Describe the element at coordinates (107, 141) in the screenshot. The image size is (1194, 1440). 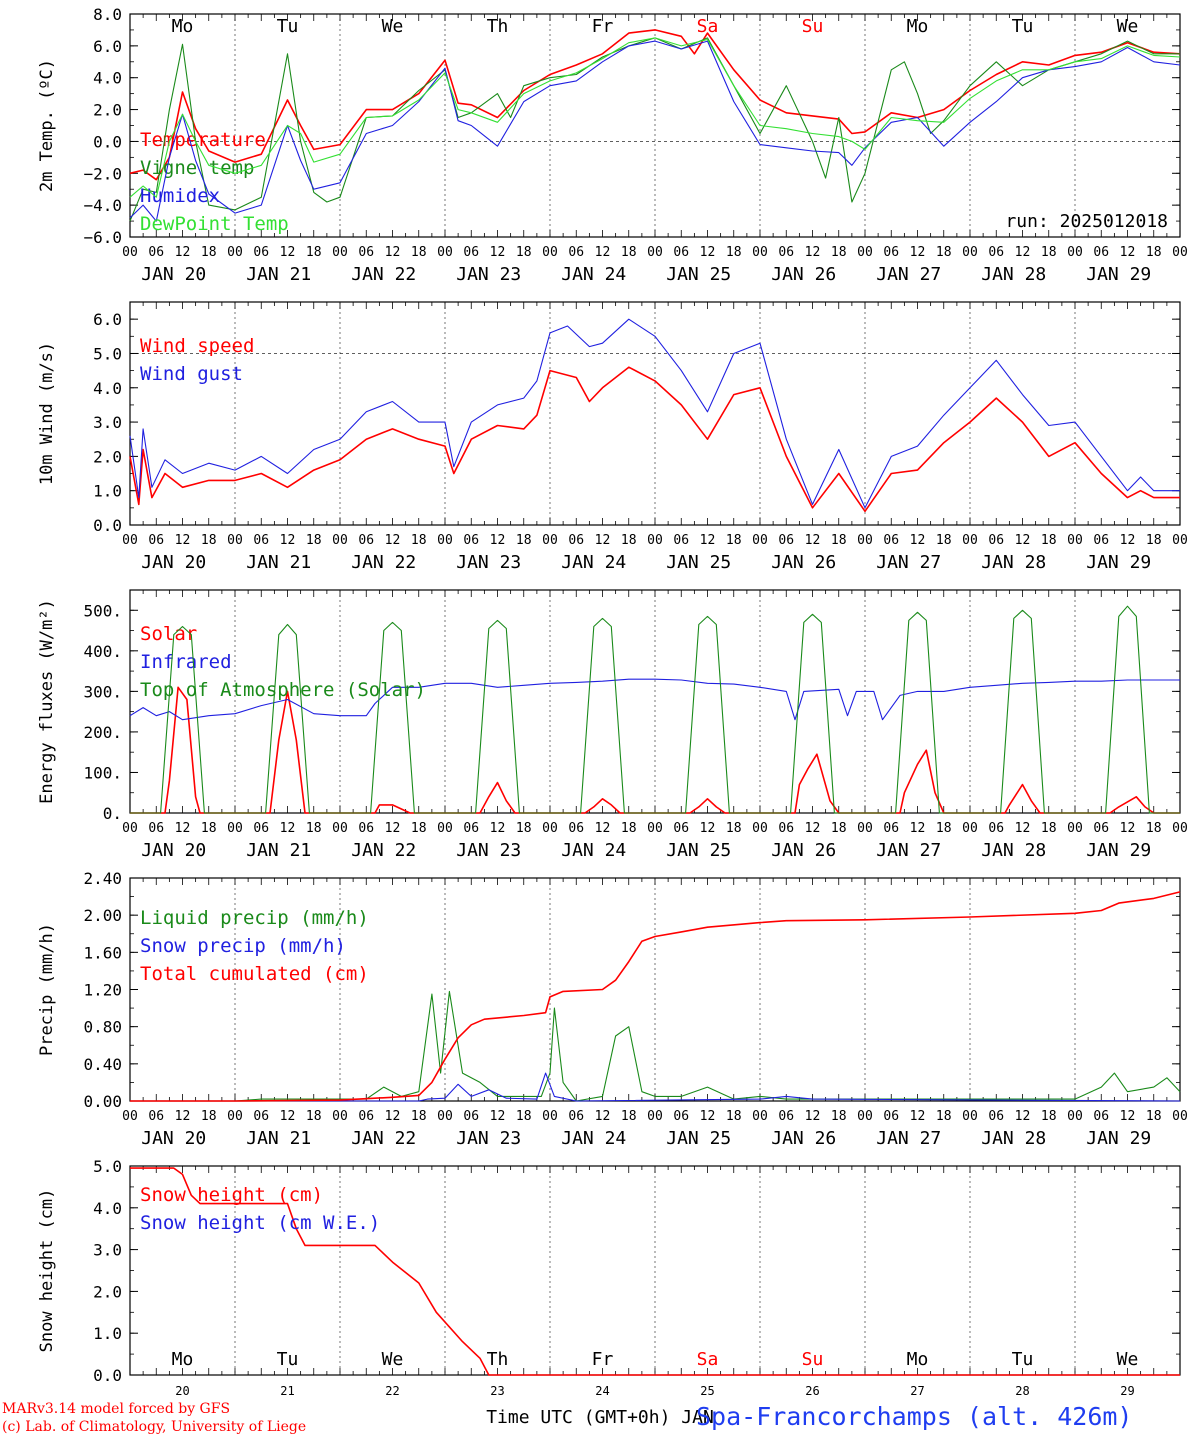
I see `y-tick-label: 0.0` at that location.